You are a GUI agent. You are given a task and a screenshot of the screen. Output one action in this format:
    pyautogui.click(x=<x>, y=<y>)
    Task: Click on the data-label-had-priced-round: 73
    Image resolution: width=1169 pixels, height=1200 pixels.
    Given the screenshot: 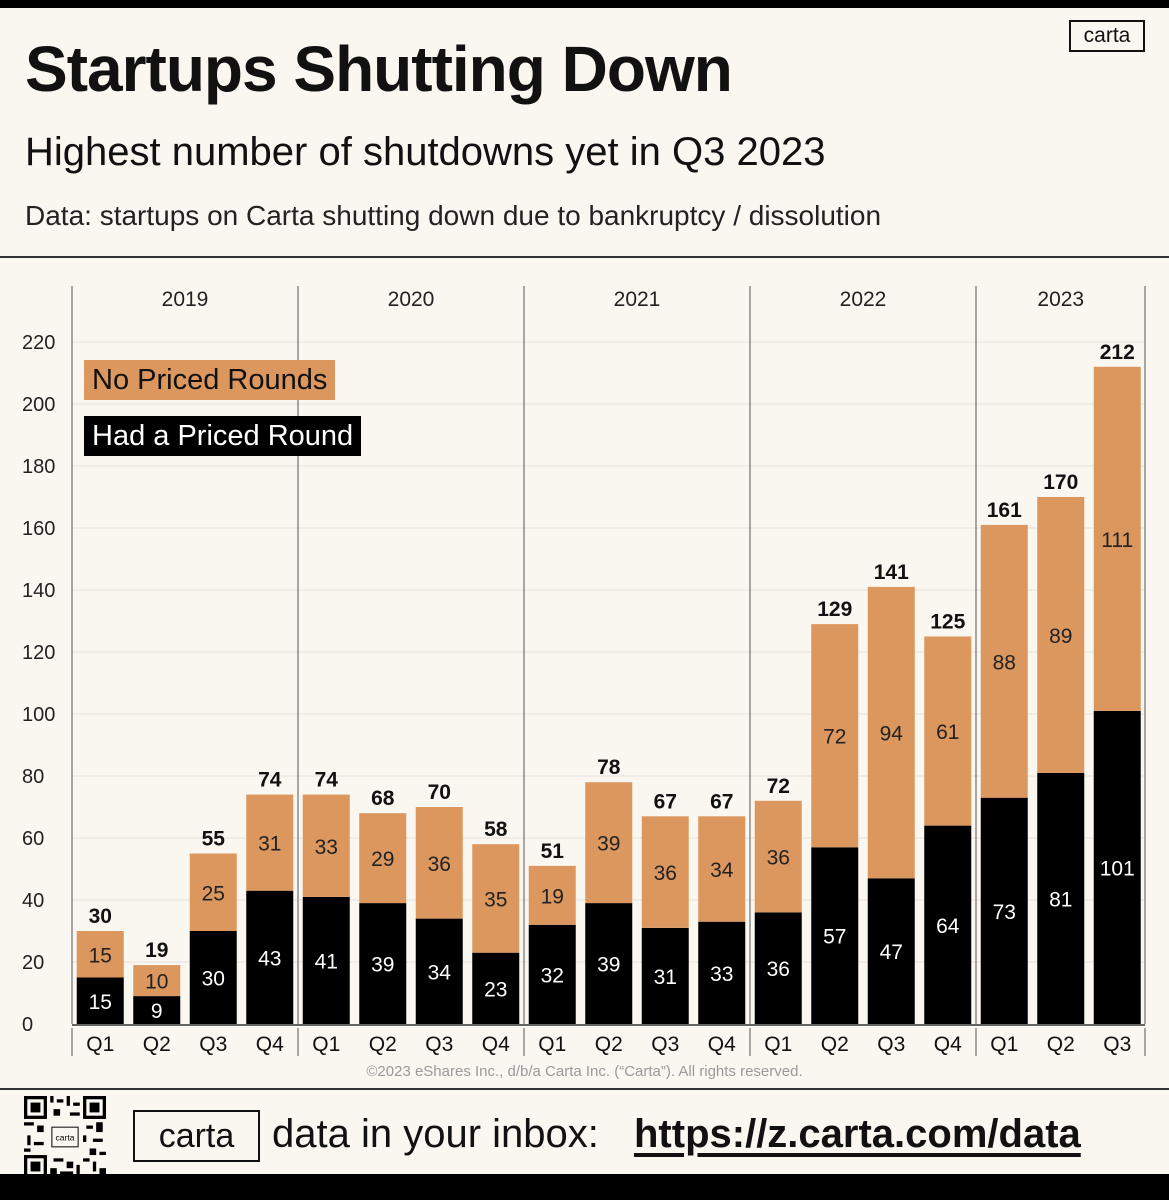 What is the action you would take?
    pyautogui.click(x=1004, y=912)
    